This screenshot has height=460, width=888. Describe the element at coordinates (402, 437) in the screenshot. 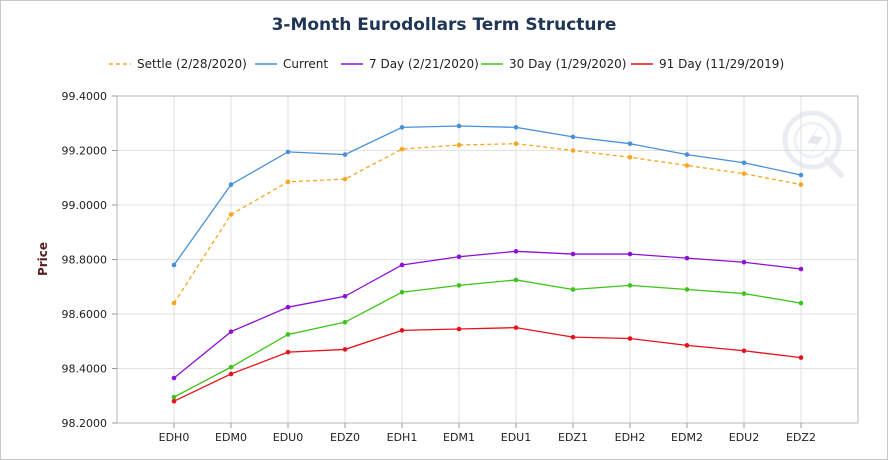

I see `x-tick-label: EDH1` at that location.